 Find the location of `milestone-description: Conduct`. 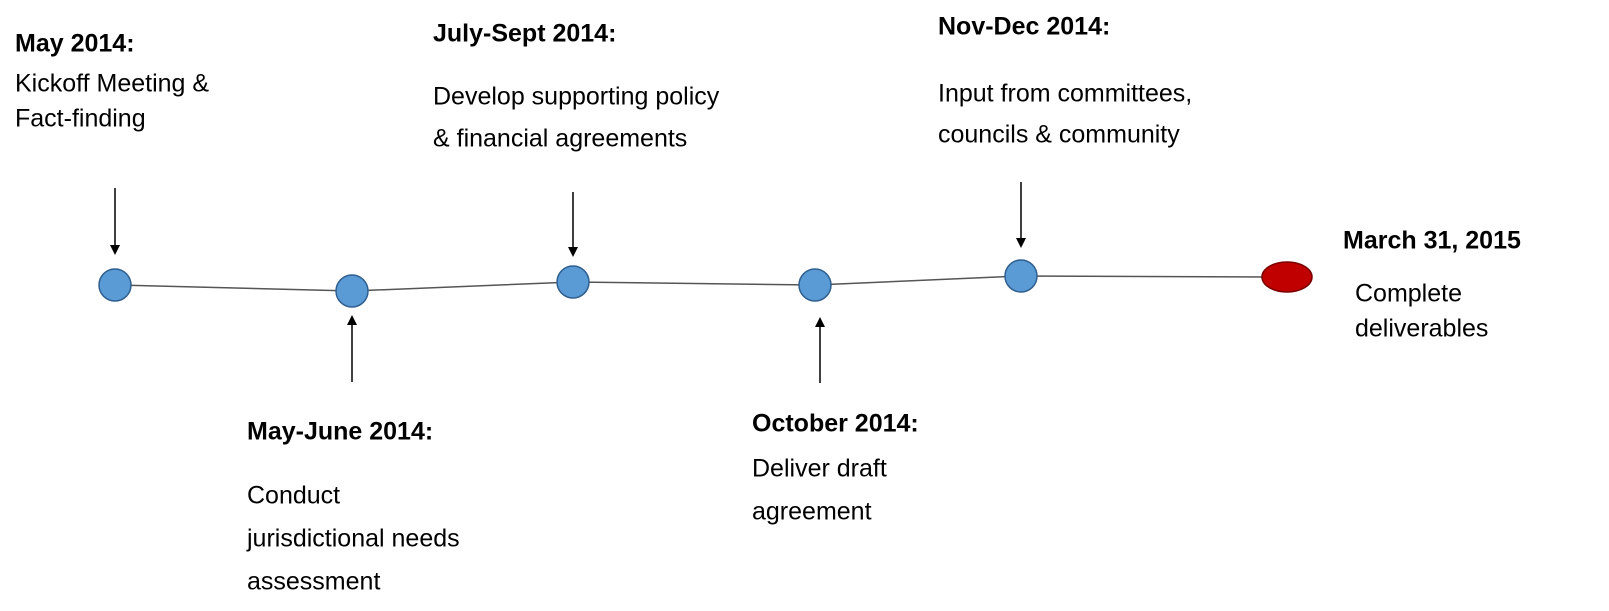

milestone-description: Conduct is located at coordinates (293, 496).